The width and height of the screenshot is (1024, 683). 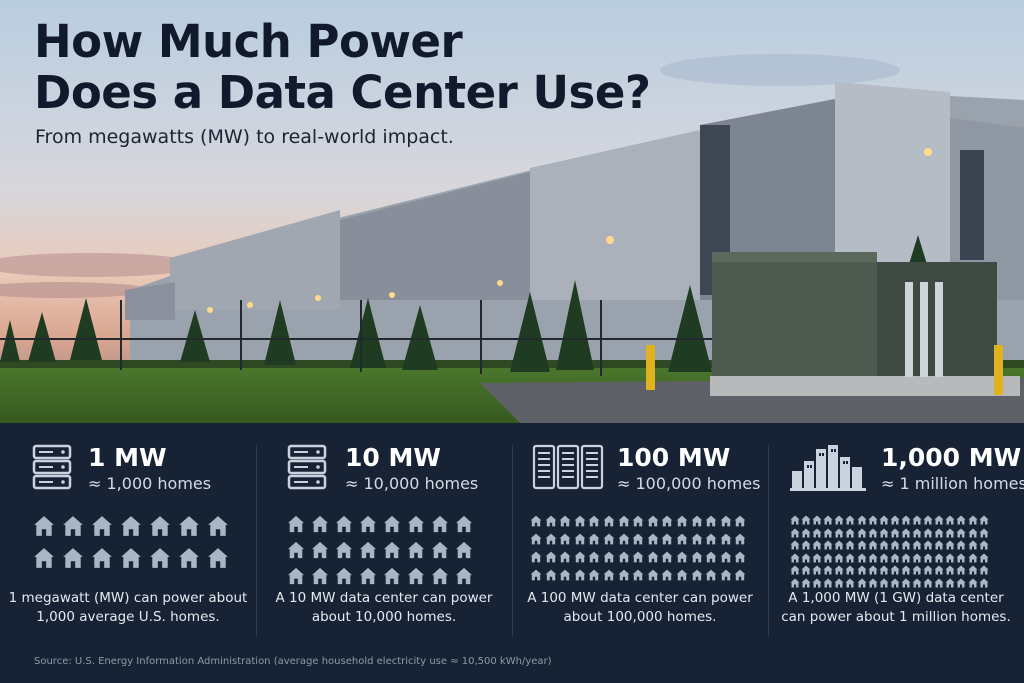 What do you see at coordinates (889, 551) in the screenshot?
I see `home-icon-grid` at bounding box center [889, 551].